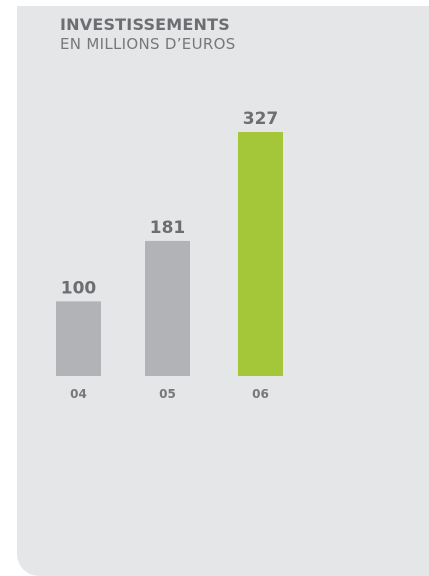 The image size is (429, 576). Describe the element at coordinates (148, 44) in the screenshot. I see `chart-subtitle: EN MILLIONS D’EUROS` at that location.